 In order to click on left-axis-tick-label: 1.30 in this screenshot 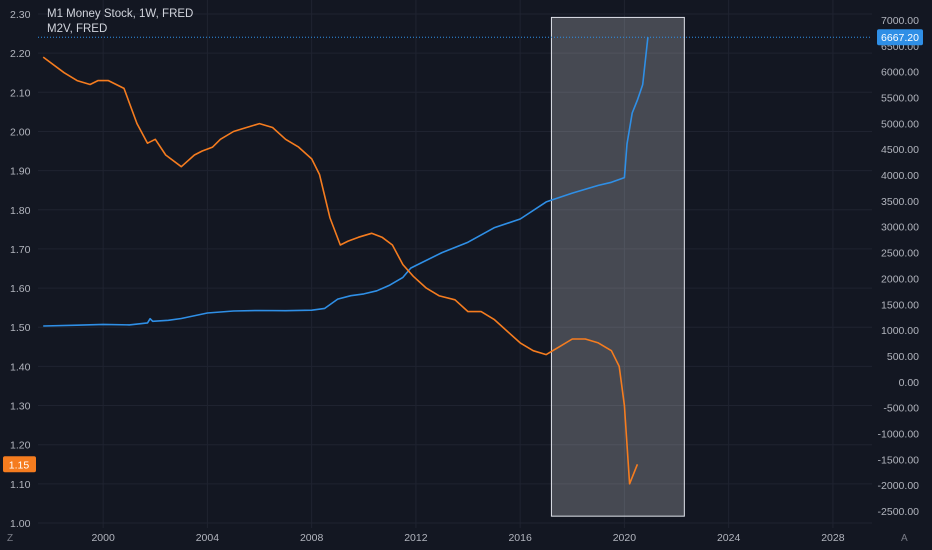, I will do `click(20, 407)`.